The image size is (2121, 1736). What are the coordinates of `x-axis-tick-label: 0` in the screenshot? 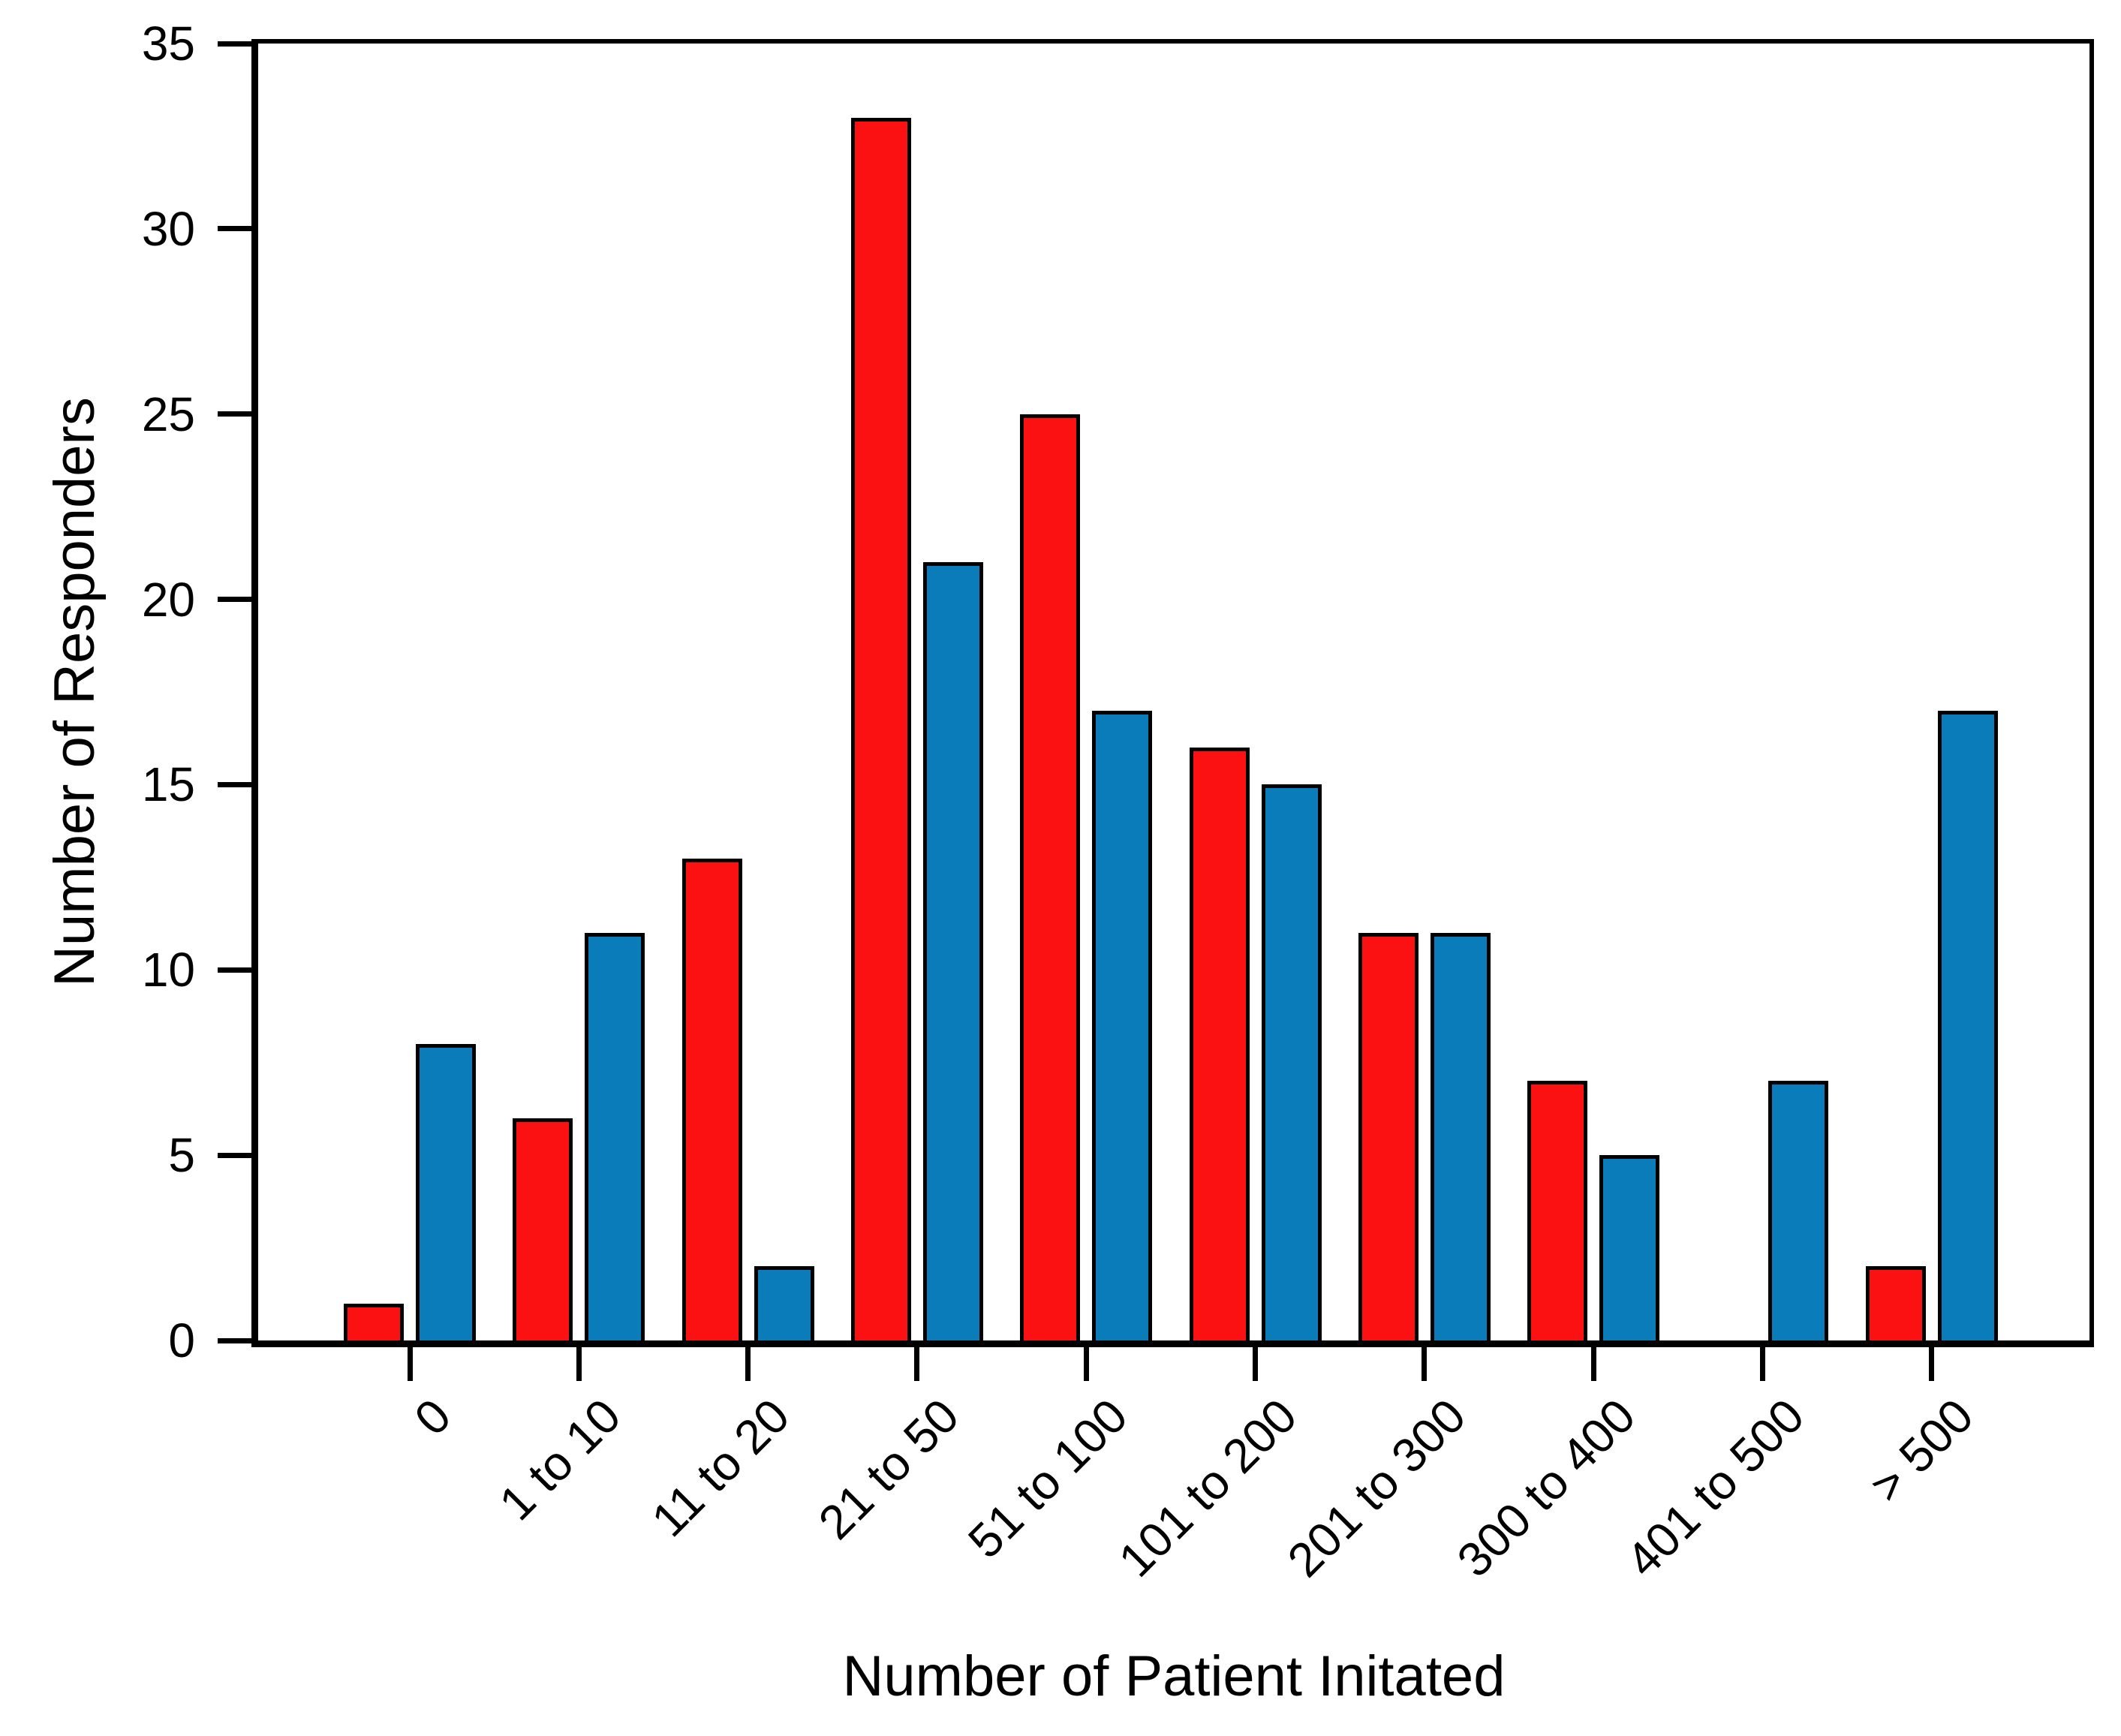 It's located at (433, 1417).